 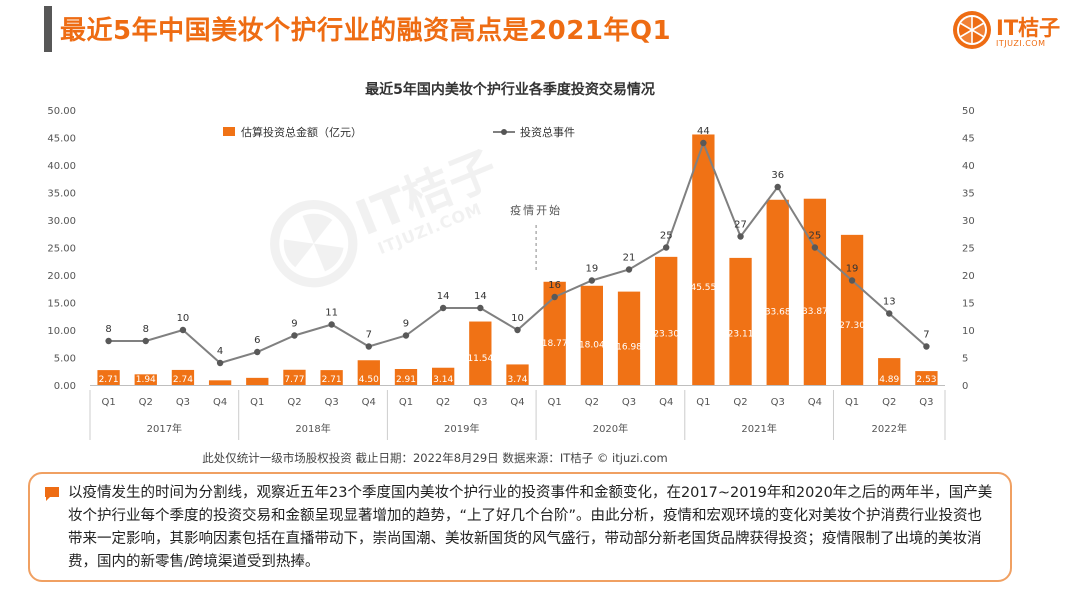 I want to click on y-right-tick-label: 50, so click(x=968, y=111).